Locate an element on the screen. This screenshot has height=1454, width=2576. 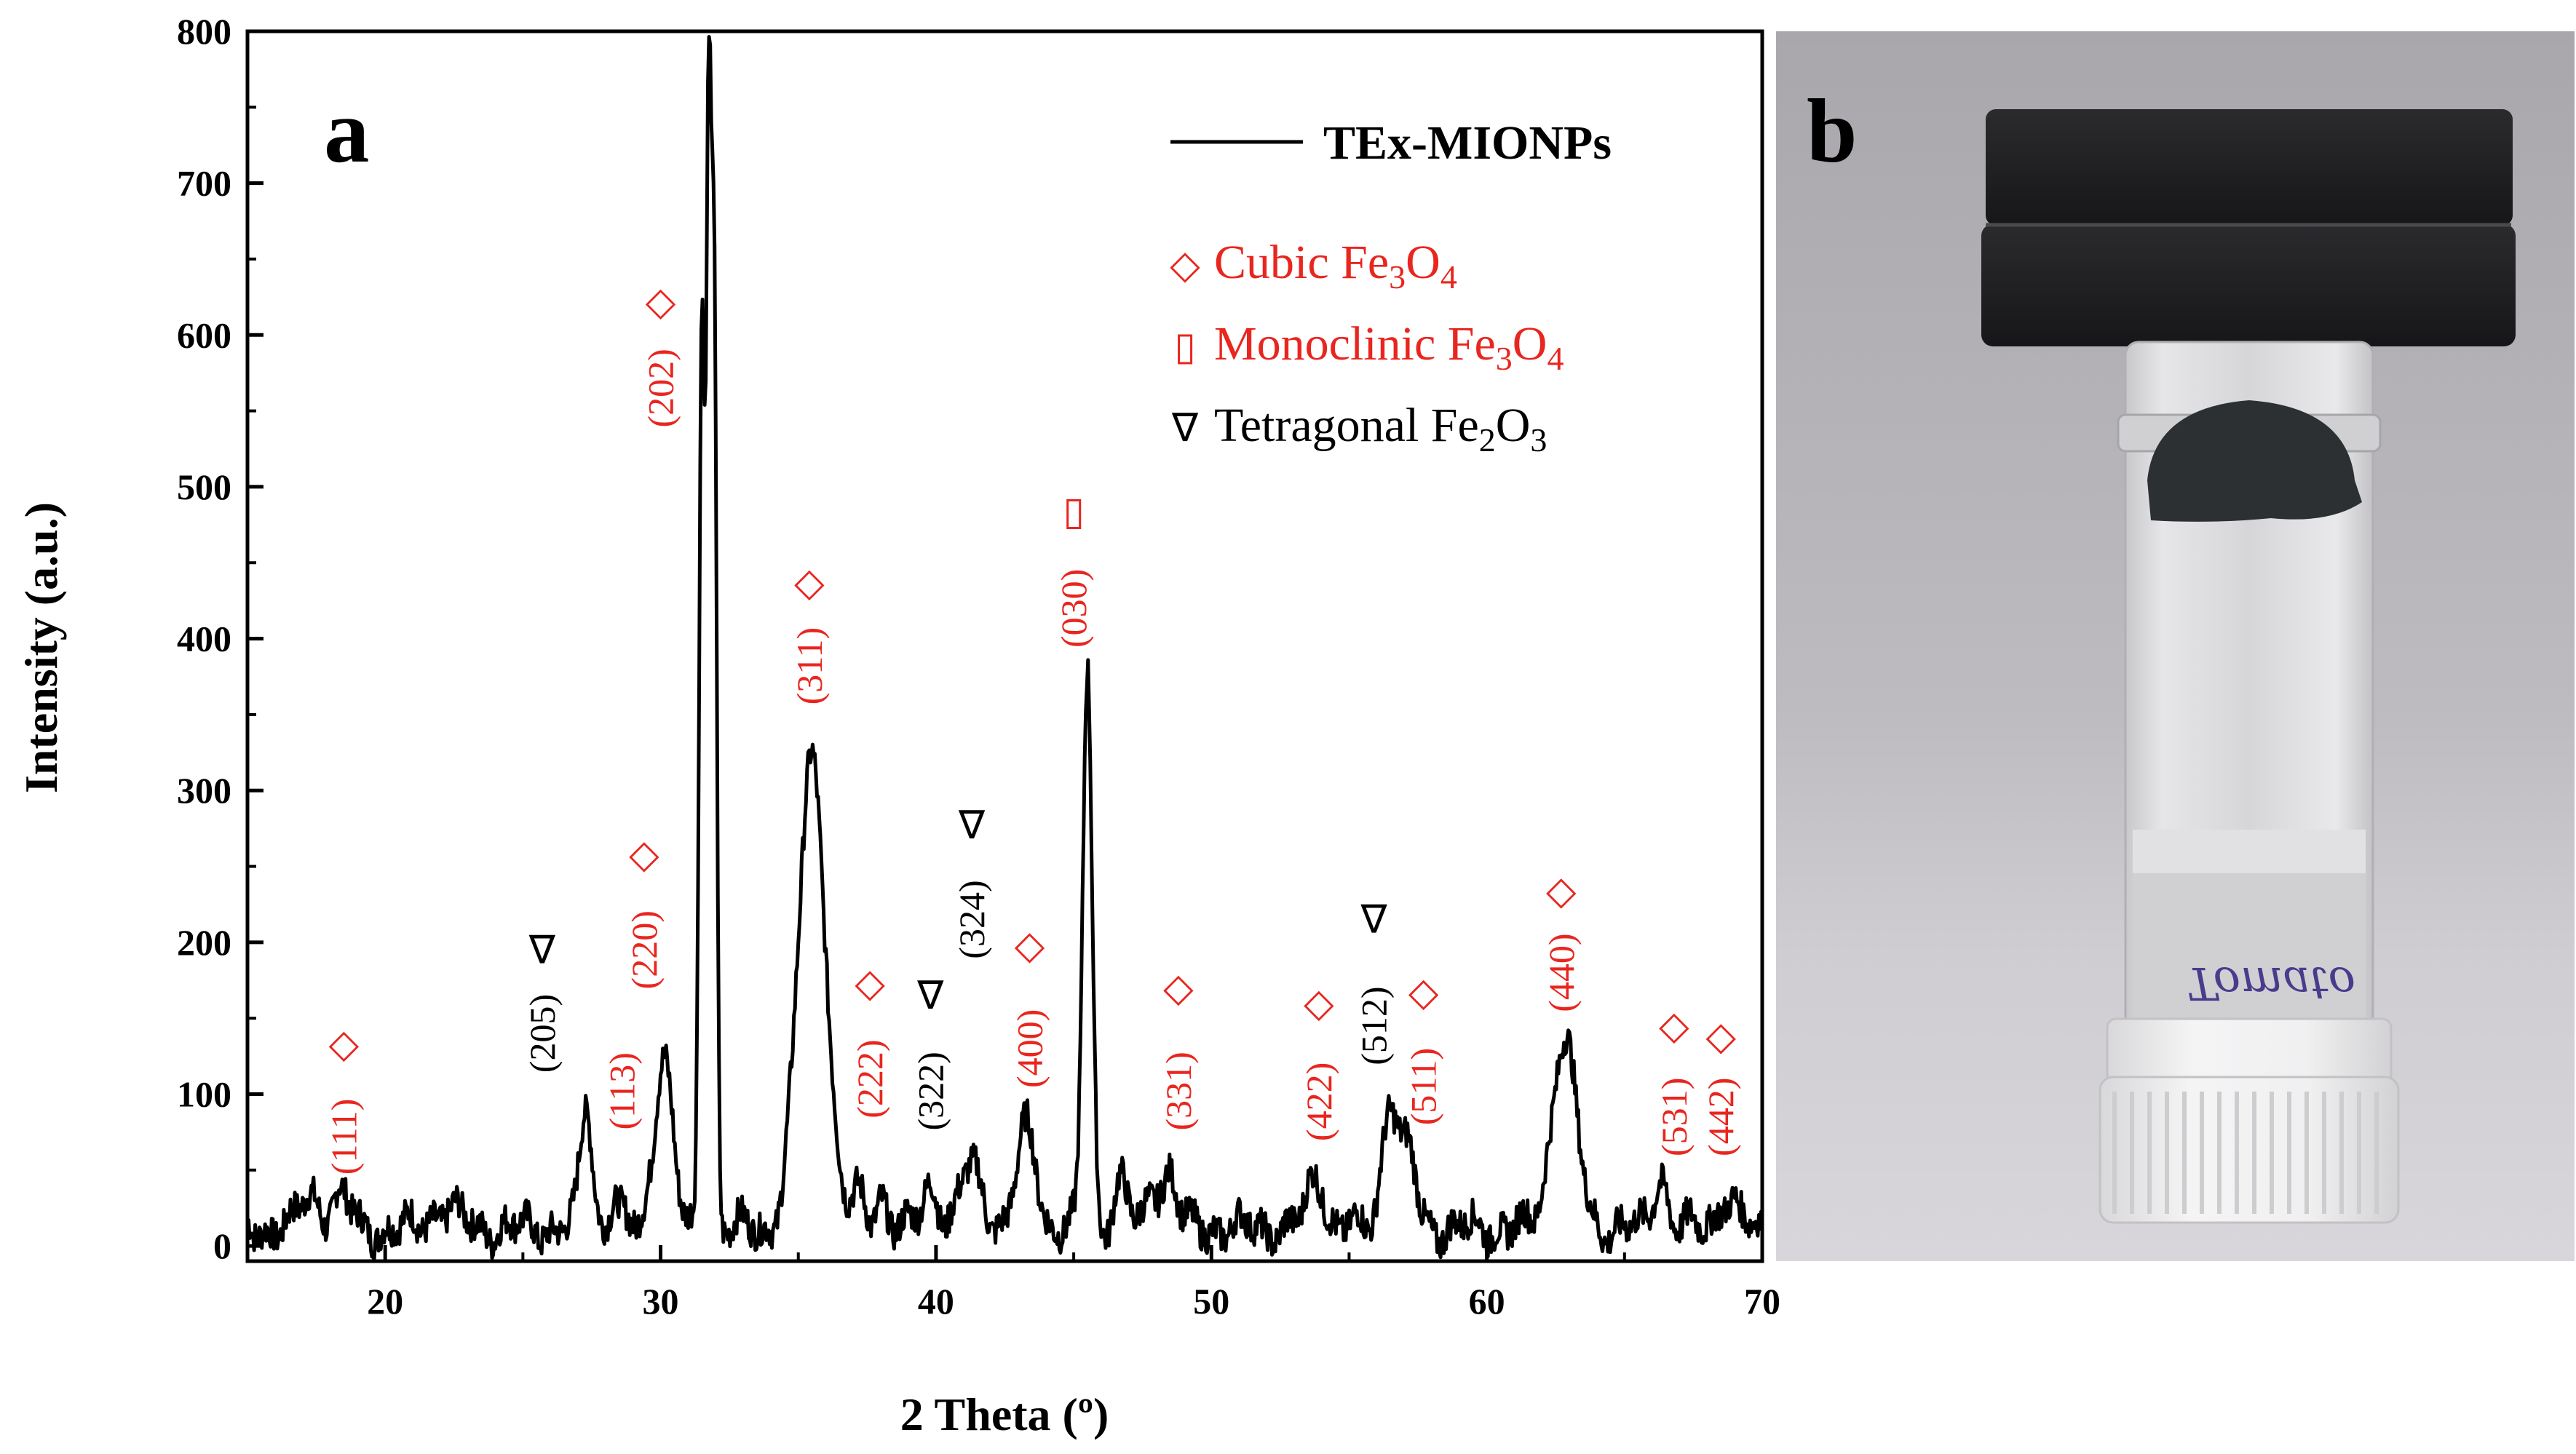
peak-annotation-511: (511) ◇ is located at coordinates (1423, 1047).